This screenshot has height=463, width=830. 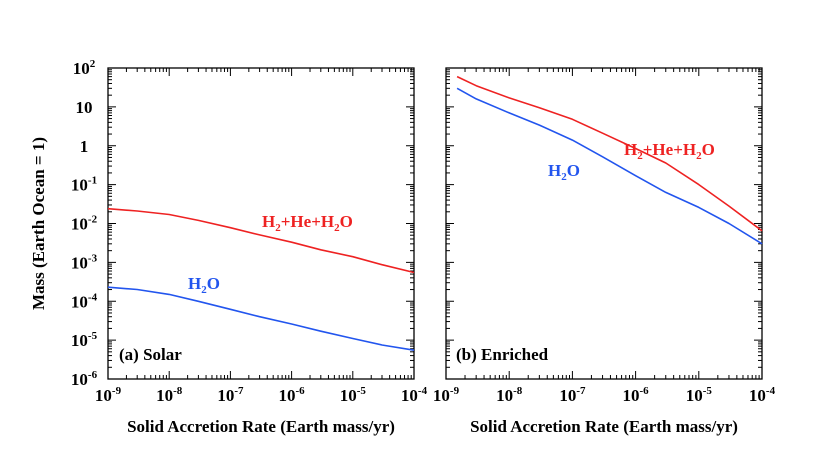 What do you see at coordinates (84, 107) in the screenshot?
I see `y-tick-label: 10` at bounding box center [84, 107].